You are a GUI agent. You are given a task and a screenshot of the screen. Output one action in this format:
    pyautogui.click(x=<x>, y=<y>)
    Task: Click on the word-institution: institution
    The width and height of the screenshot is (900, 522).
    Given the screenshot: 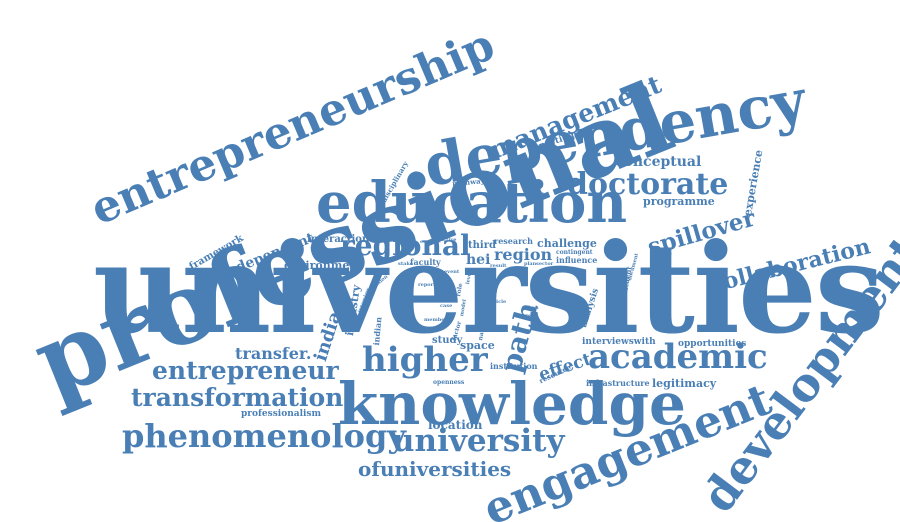 What is the action you would take?
    pyautogui.click(x=514, y=366)
    